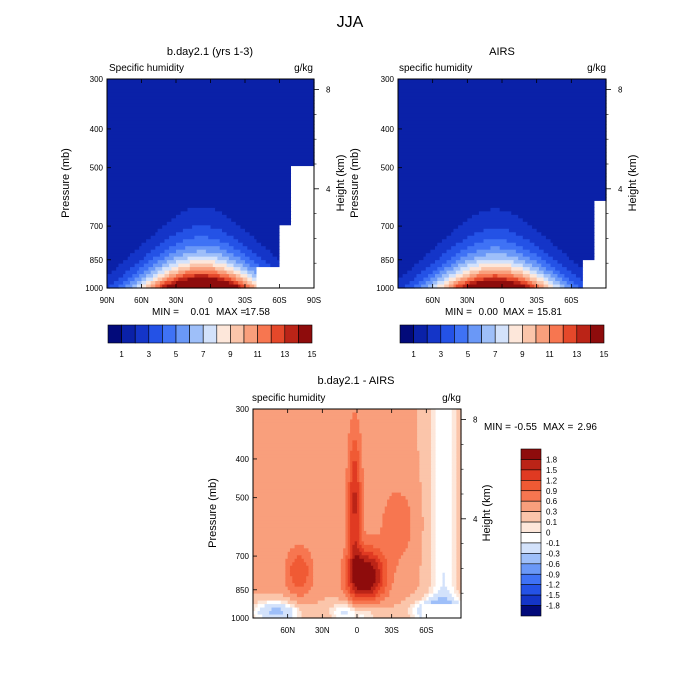  Describe the element at coordinates (392, 630) in the screenshot. I see `x-tick-label: 30S` at that location.